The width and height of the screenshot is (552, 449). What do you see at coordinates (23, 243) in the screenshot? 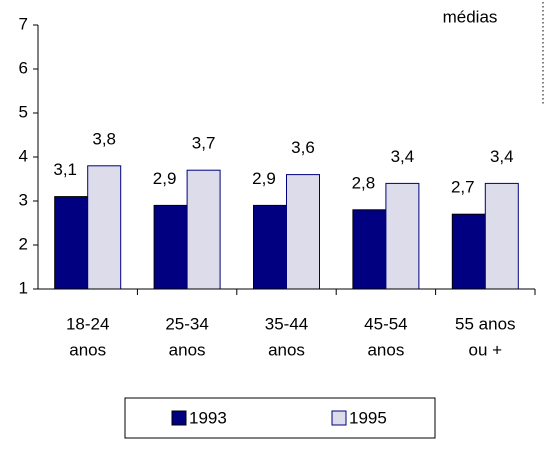
I see `y-tick-label: 2` at bounding box center [23, 243].